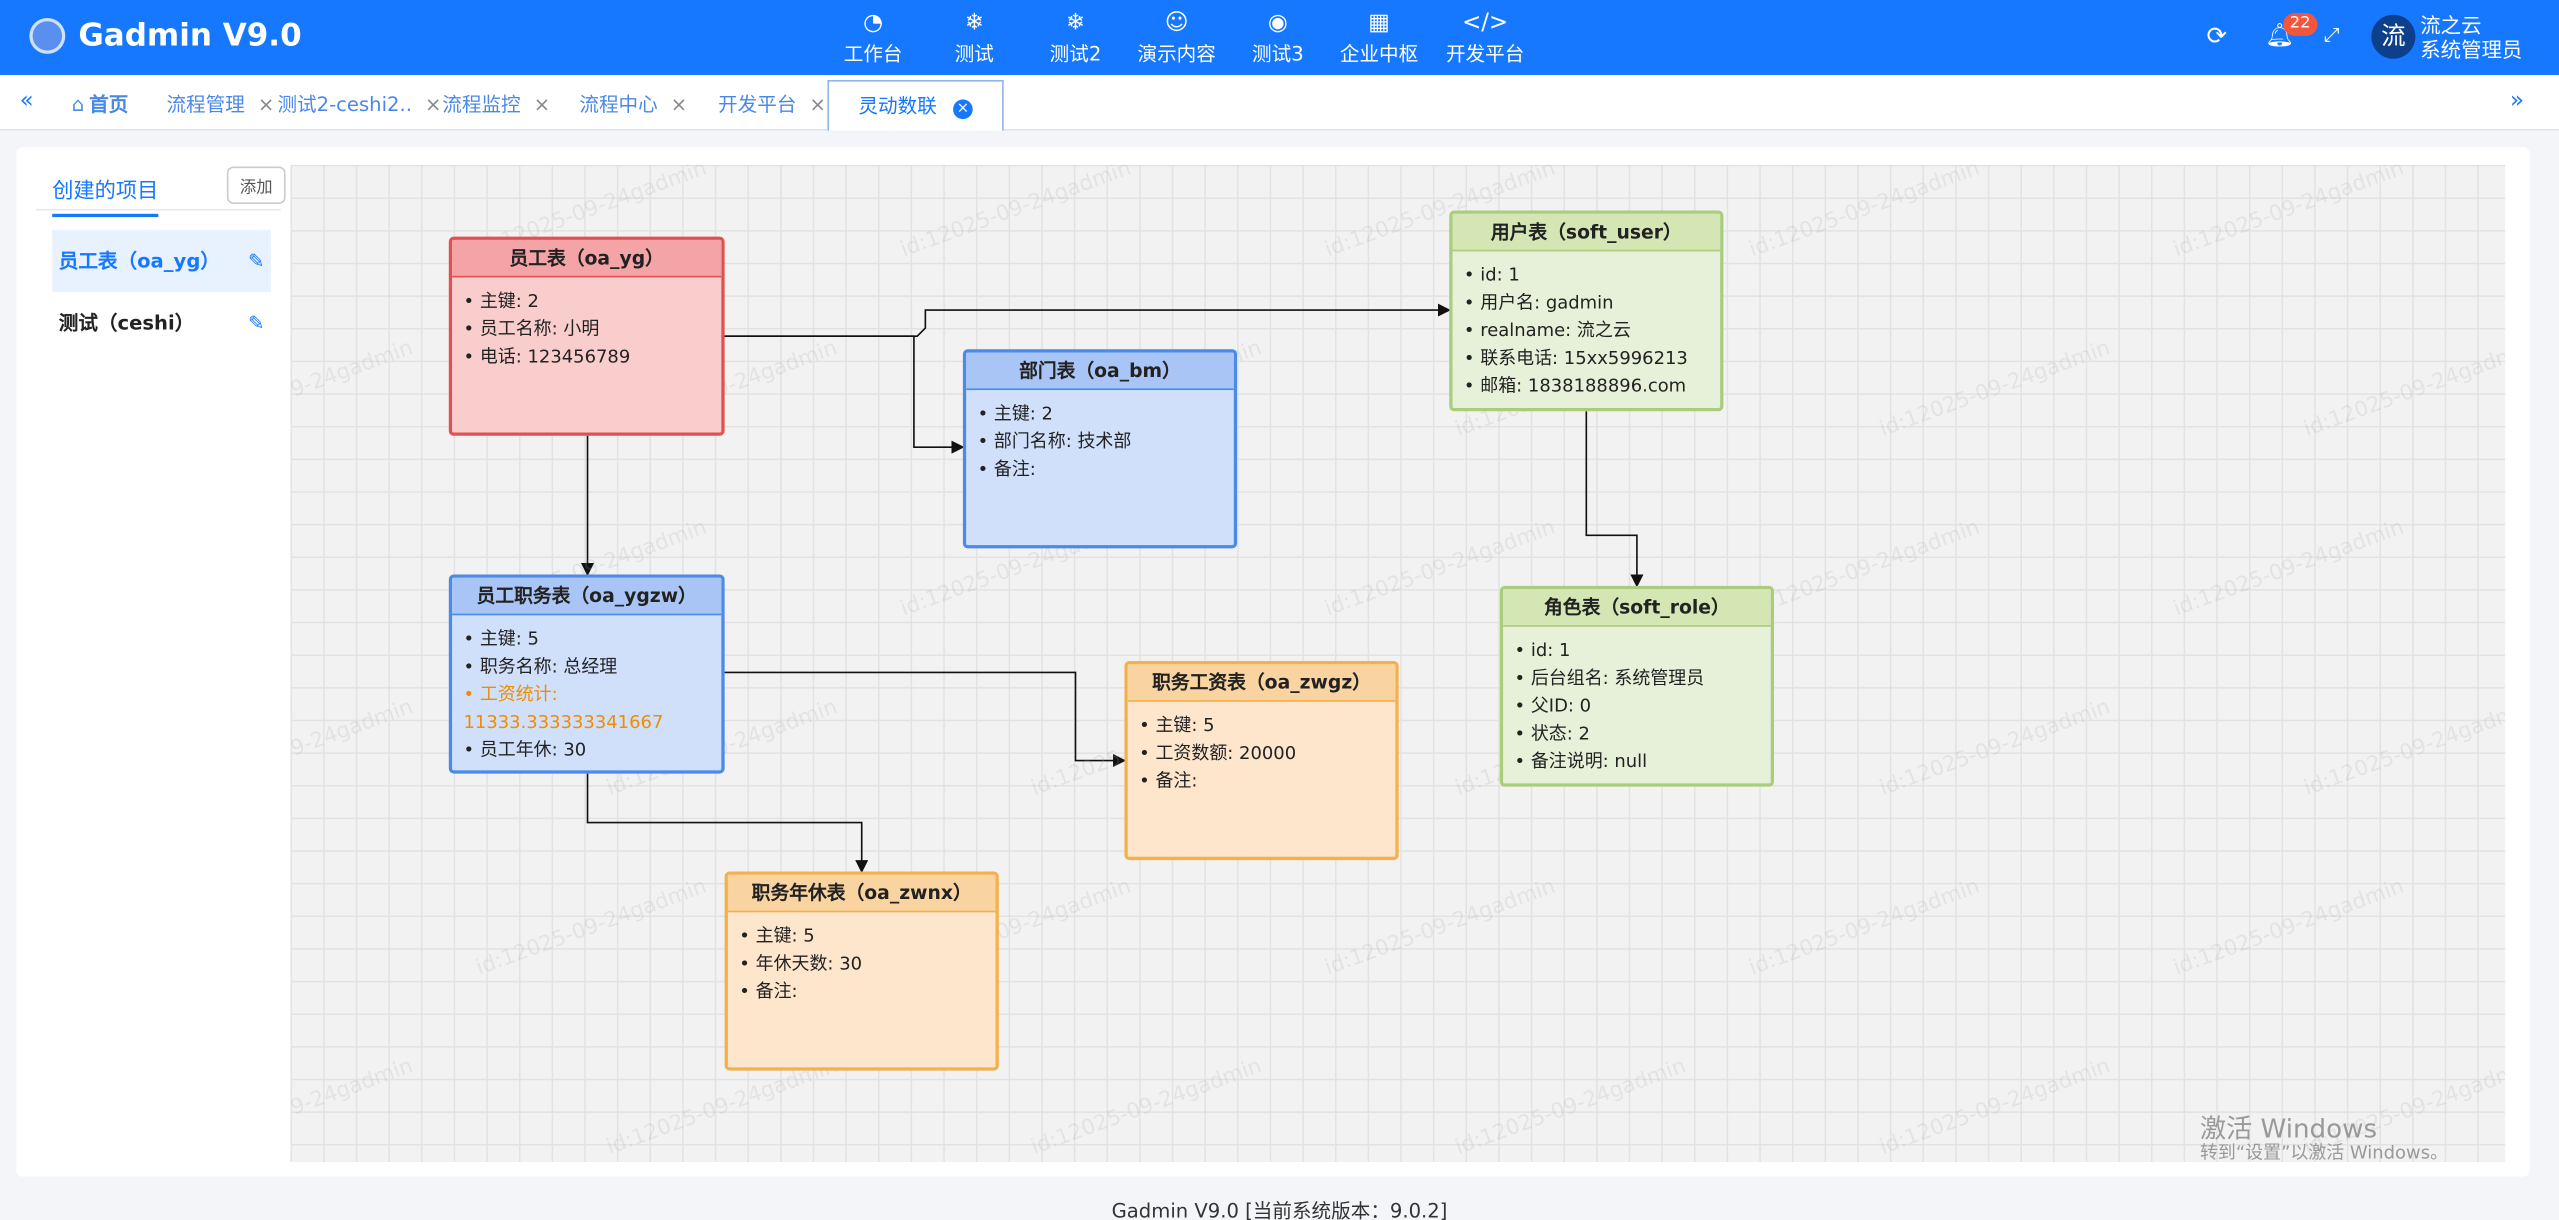 This screenshot has height=1220, width=2559. Describe the element at coordinates (139, 261) in the screenshot. I see `item-label: 员工表（oa_yg）` at that location.